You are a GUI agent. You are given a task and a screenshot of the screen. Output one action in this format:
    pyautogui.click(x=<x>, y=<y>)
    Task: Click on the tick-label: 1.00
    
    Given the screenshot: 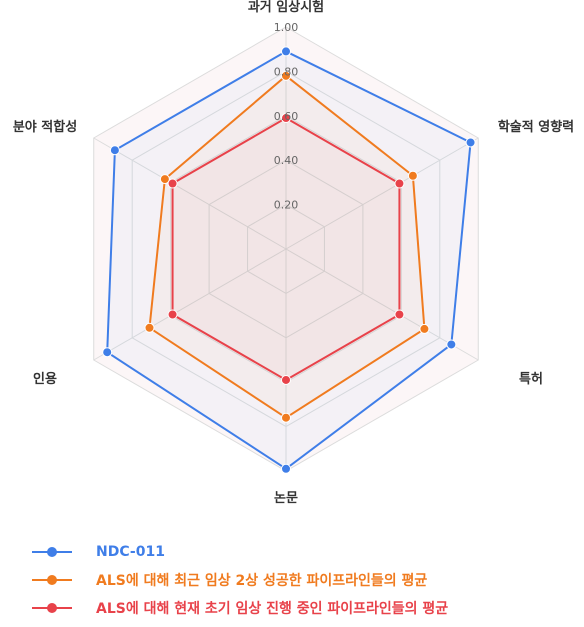 What is the action you would take?
    pyautogui.click(x=286, y=27)
    